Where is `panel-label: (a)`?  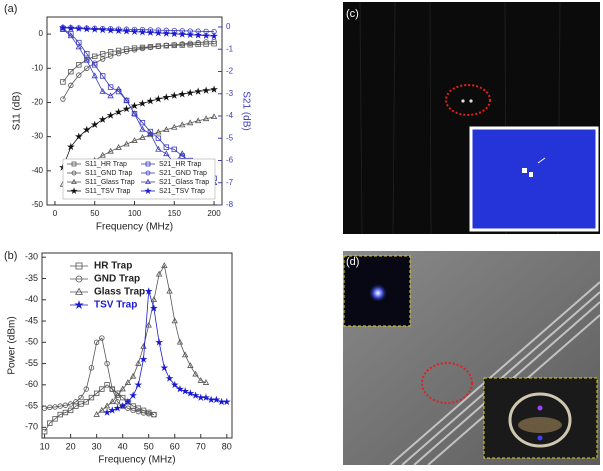 panel-label: (a) is located at coordinates (10, 9).